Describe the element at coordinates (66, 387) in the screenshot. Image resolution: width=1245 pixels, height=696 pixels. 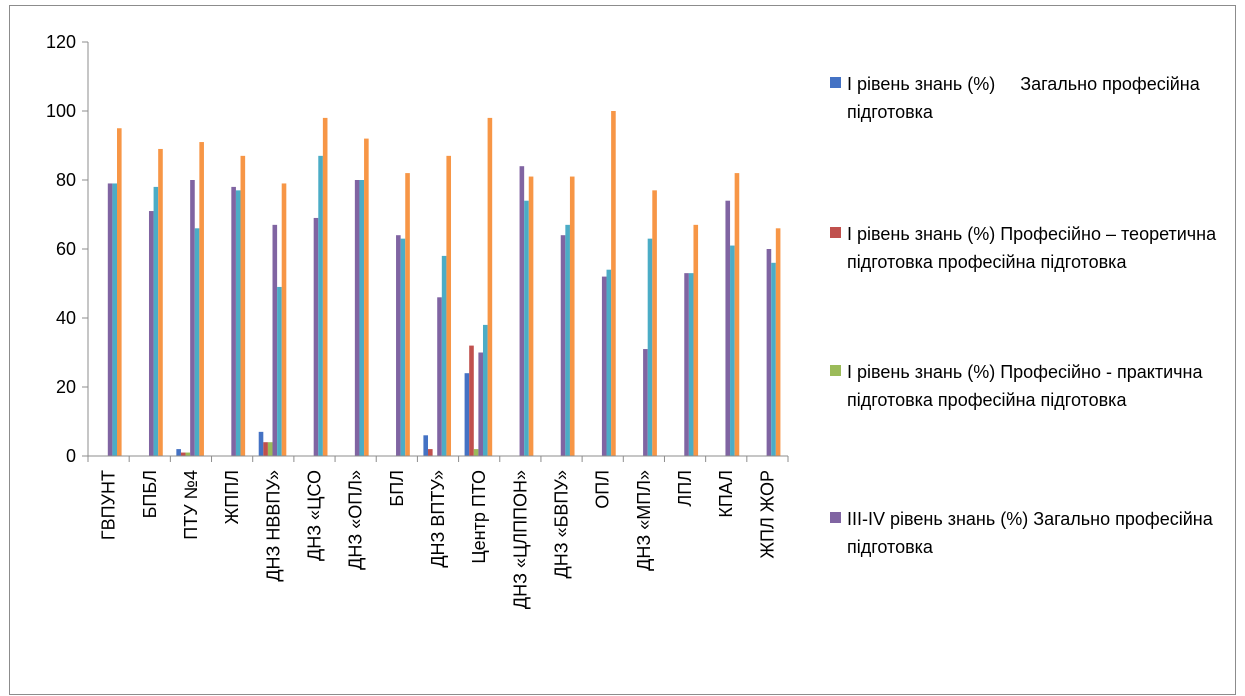
I see `y-tick-label: 20` at that location.